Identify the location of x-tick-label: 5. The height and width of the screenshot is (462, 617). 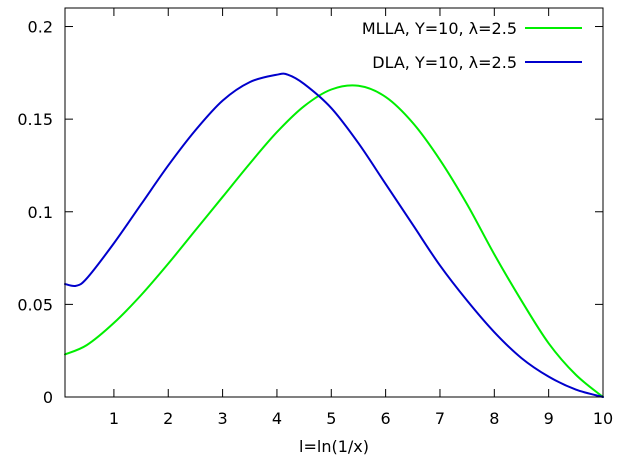
(331, 418).